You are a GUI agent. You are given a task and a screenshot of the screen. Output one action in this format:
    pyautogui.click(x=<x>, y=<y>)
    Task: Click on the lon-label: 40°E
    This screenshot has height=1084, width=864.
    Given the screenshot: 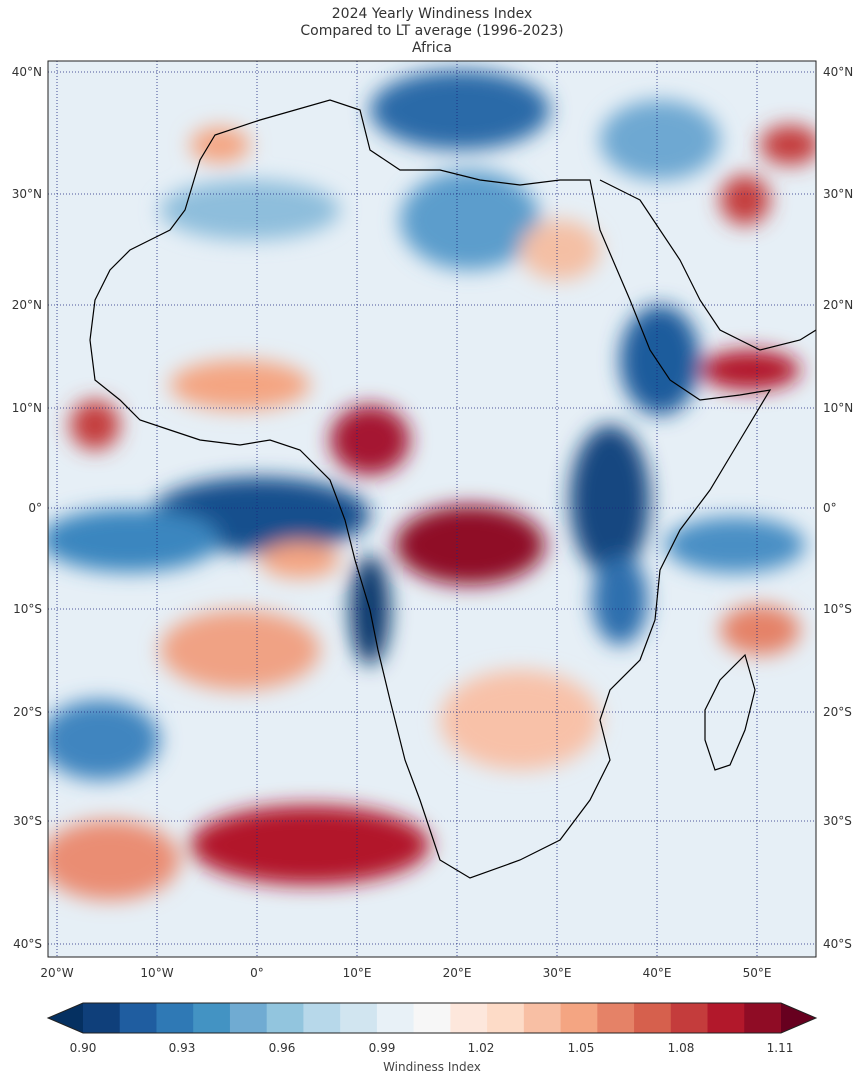 What is the action you would take?
    pyautogui.click(x=657, y=973)
    